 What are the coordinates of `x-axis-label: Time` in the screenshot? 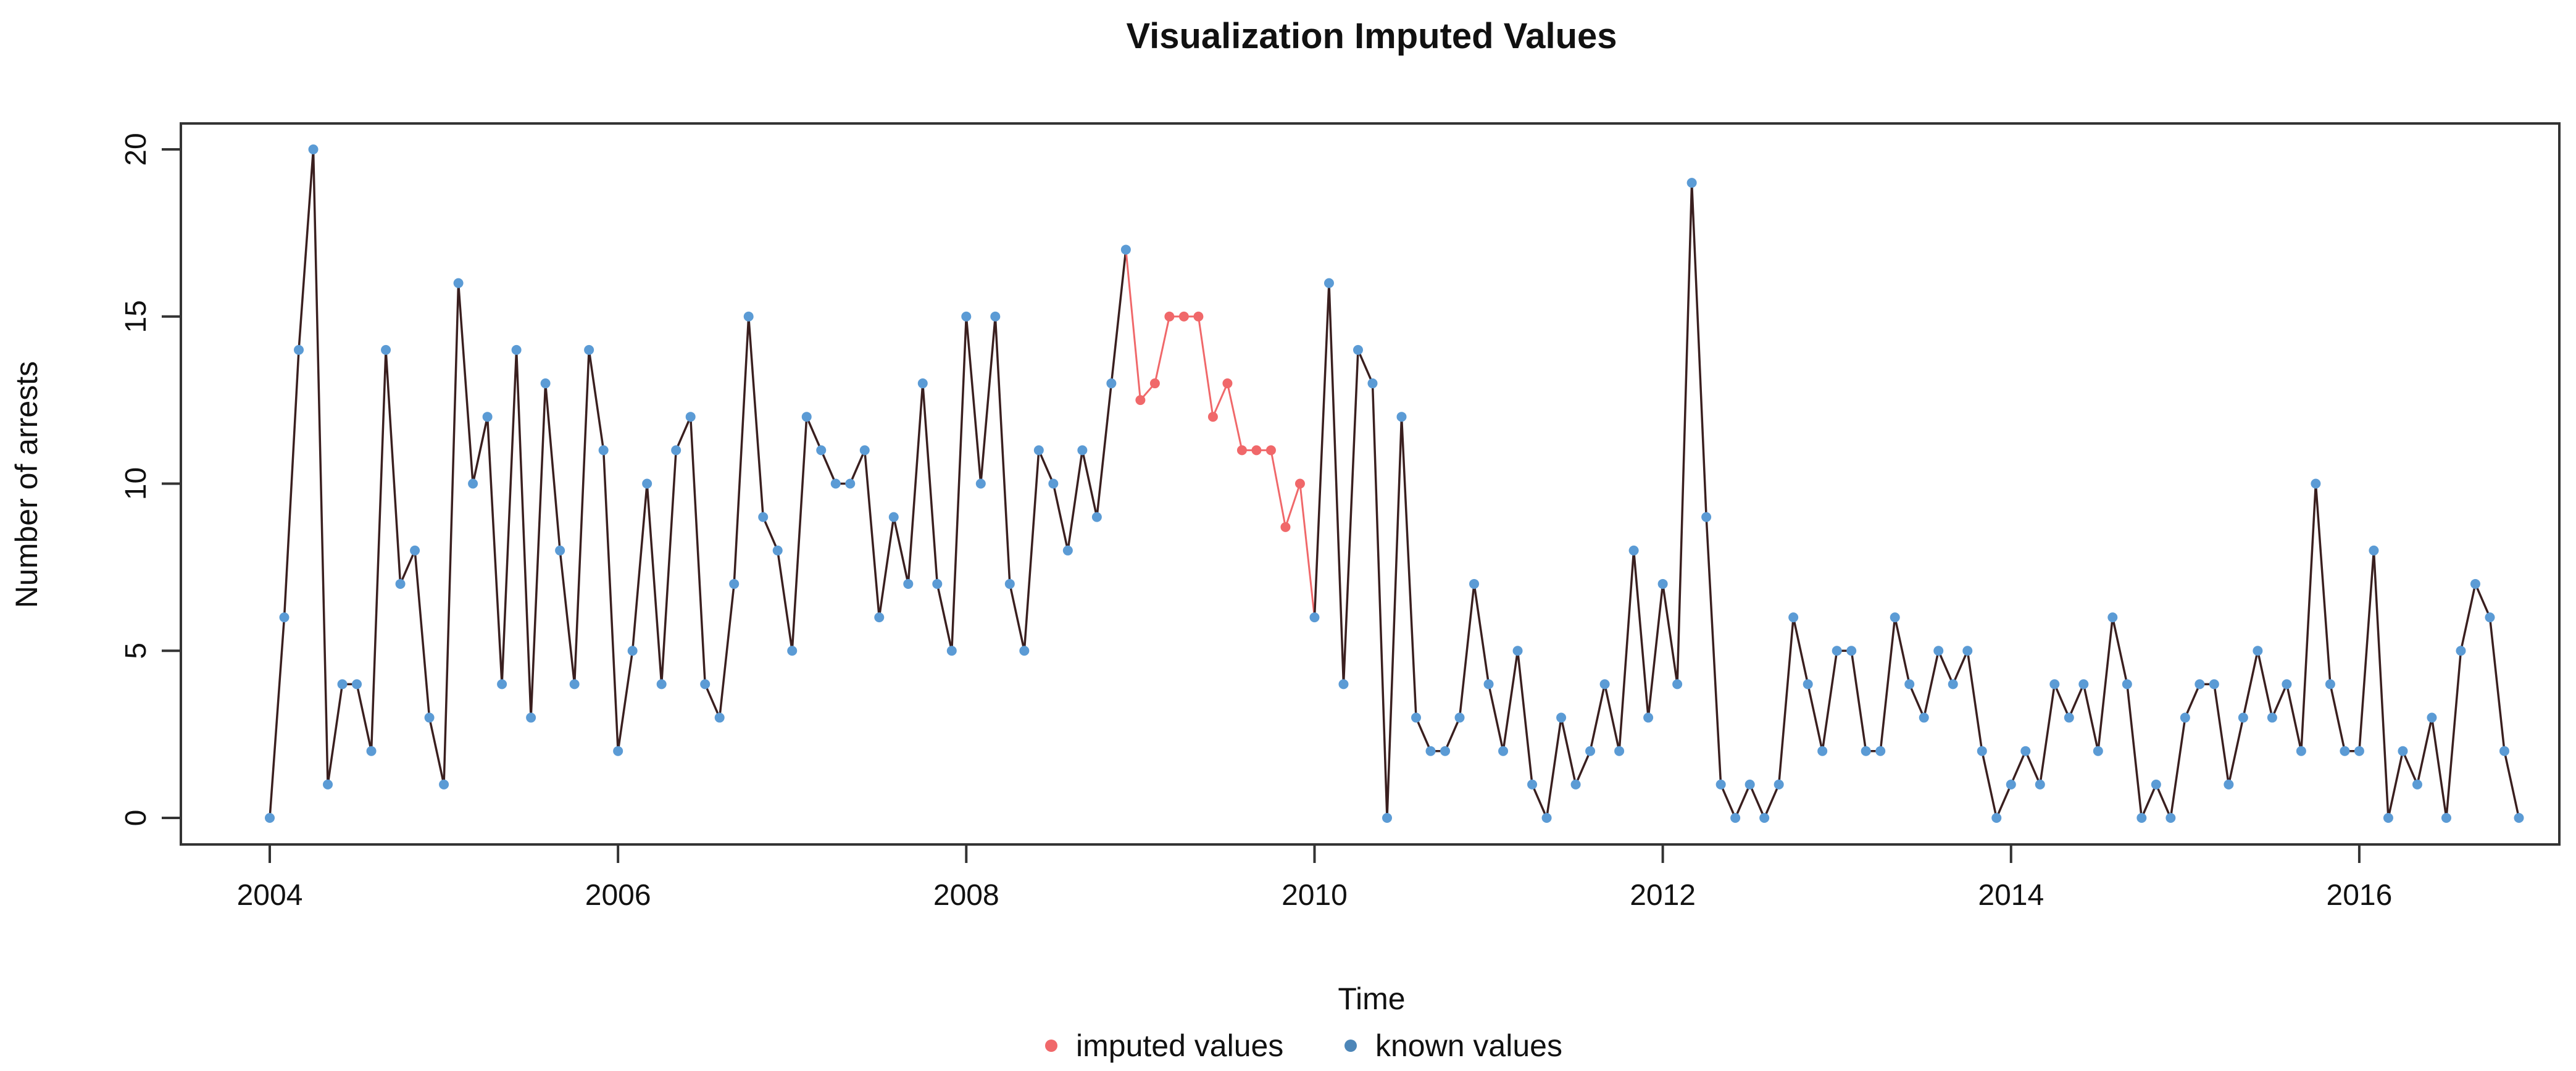 It's located at (1371, 998).